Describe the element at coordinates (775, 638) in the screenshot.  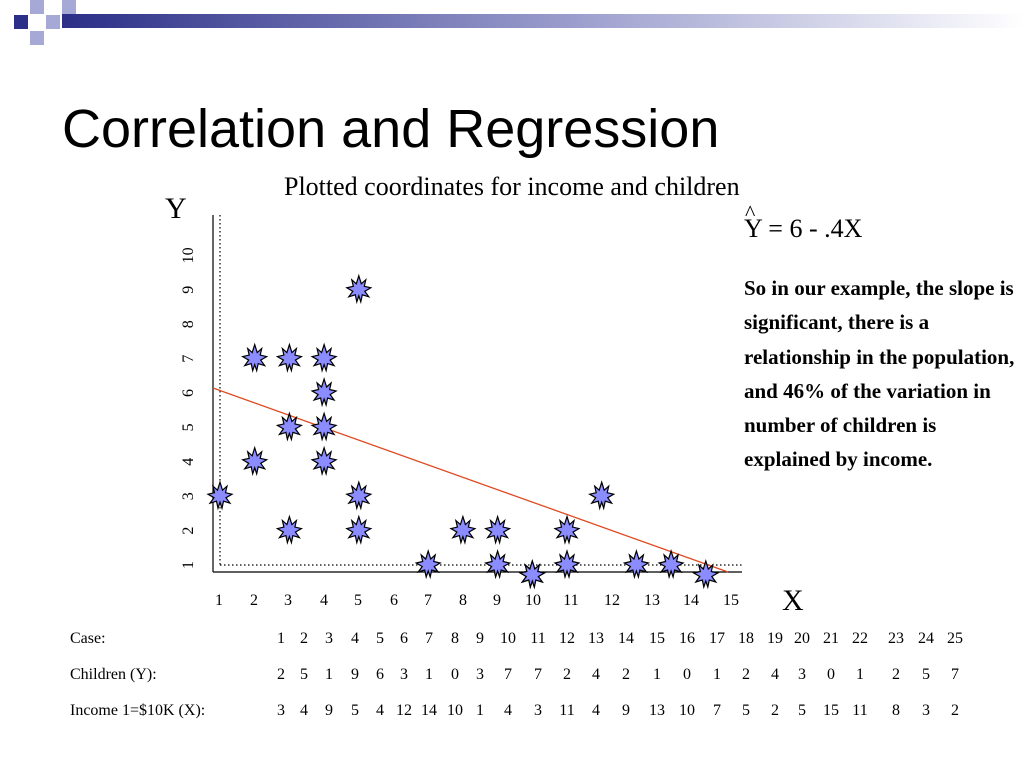
I see `table-cell: 19` at that location.